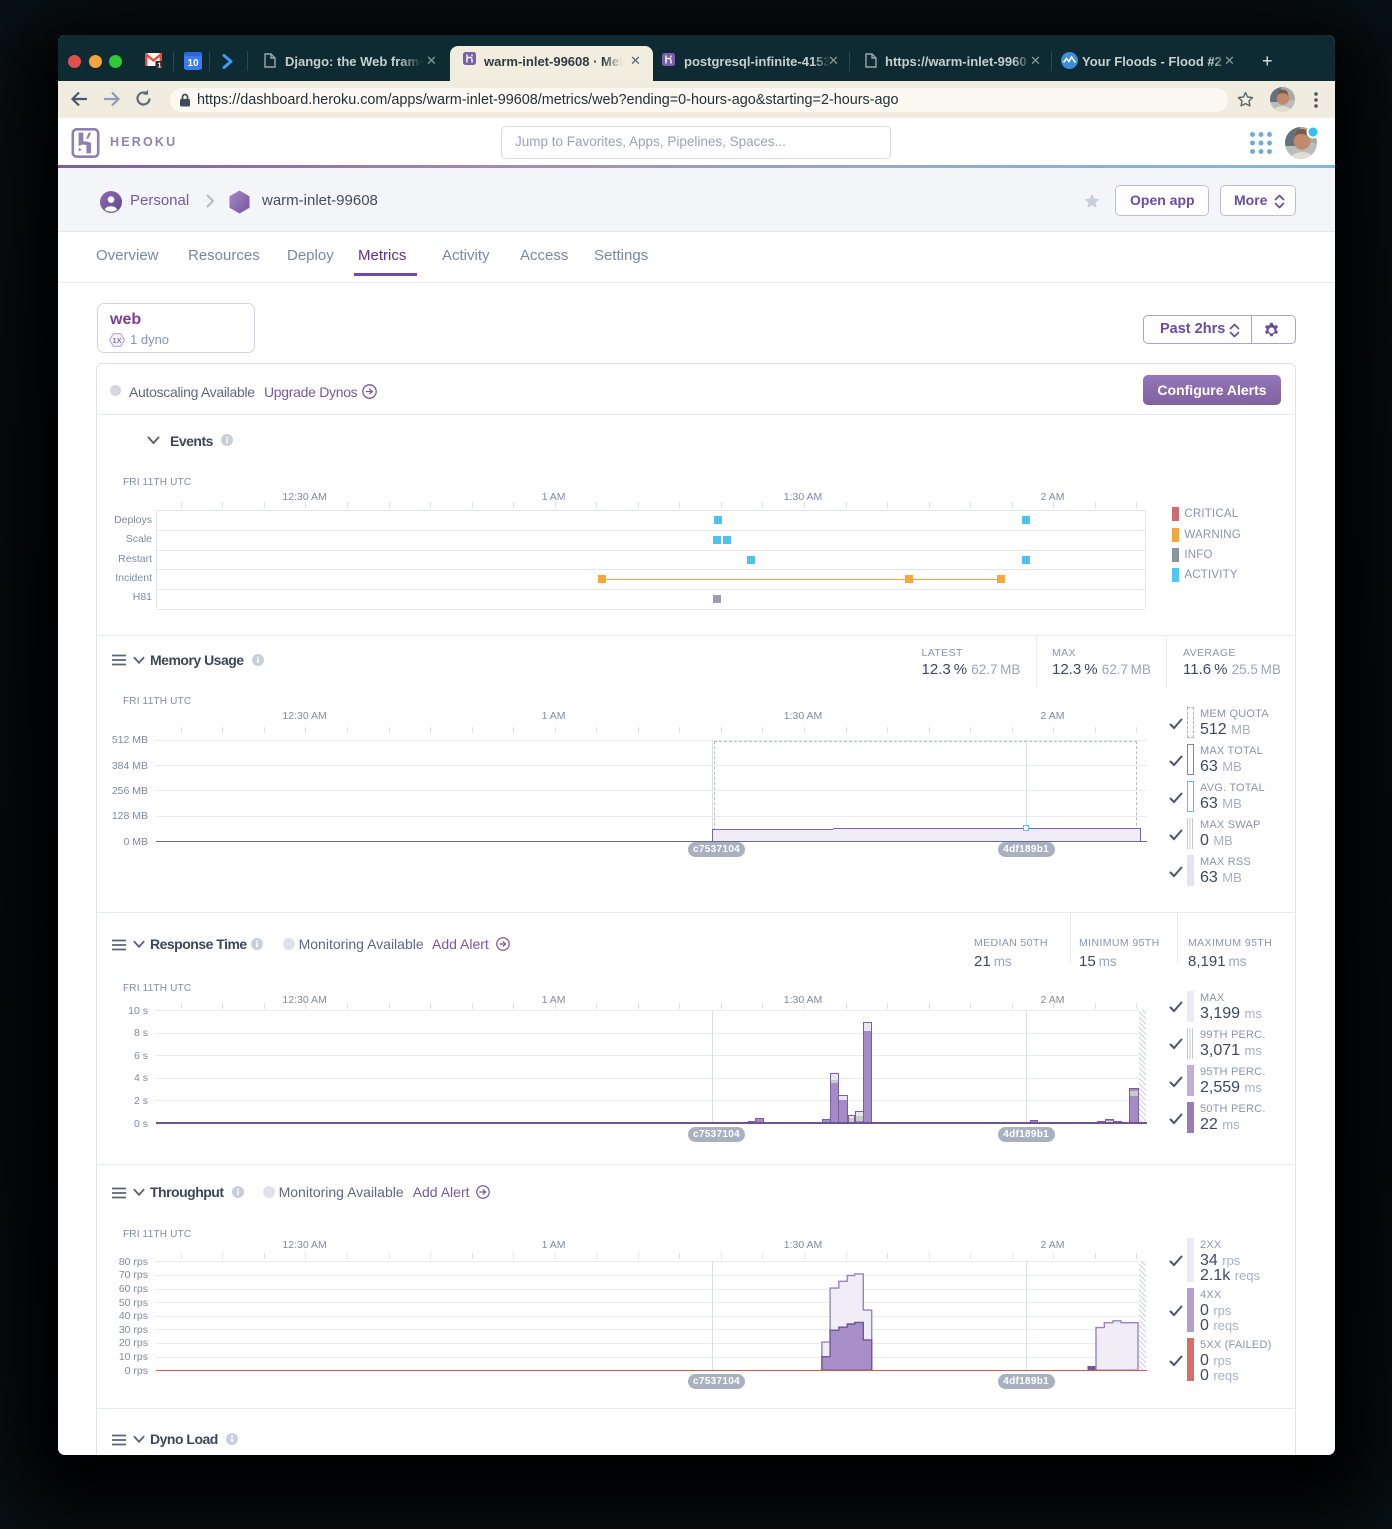 This screenshot has height=1529, width=1392. What do you see at coordinates (159, 65) in the screenshot?
I see `svg-text: 1` at bounding box center [159, 65].